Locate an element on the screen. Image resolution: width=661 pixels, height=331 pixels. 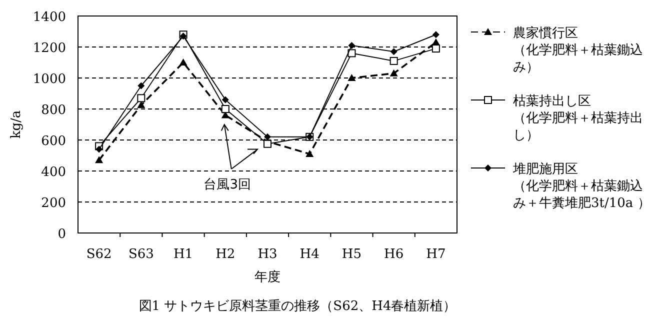
x-tick-label: H7 is located at coordinates (436, 254).